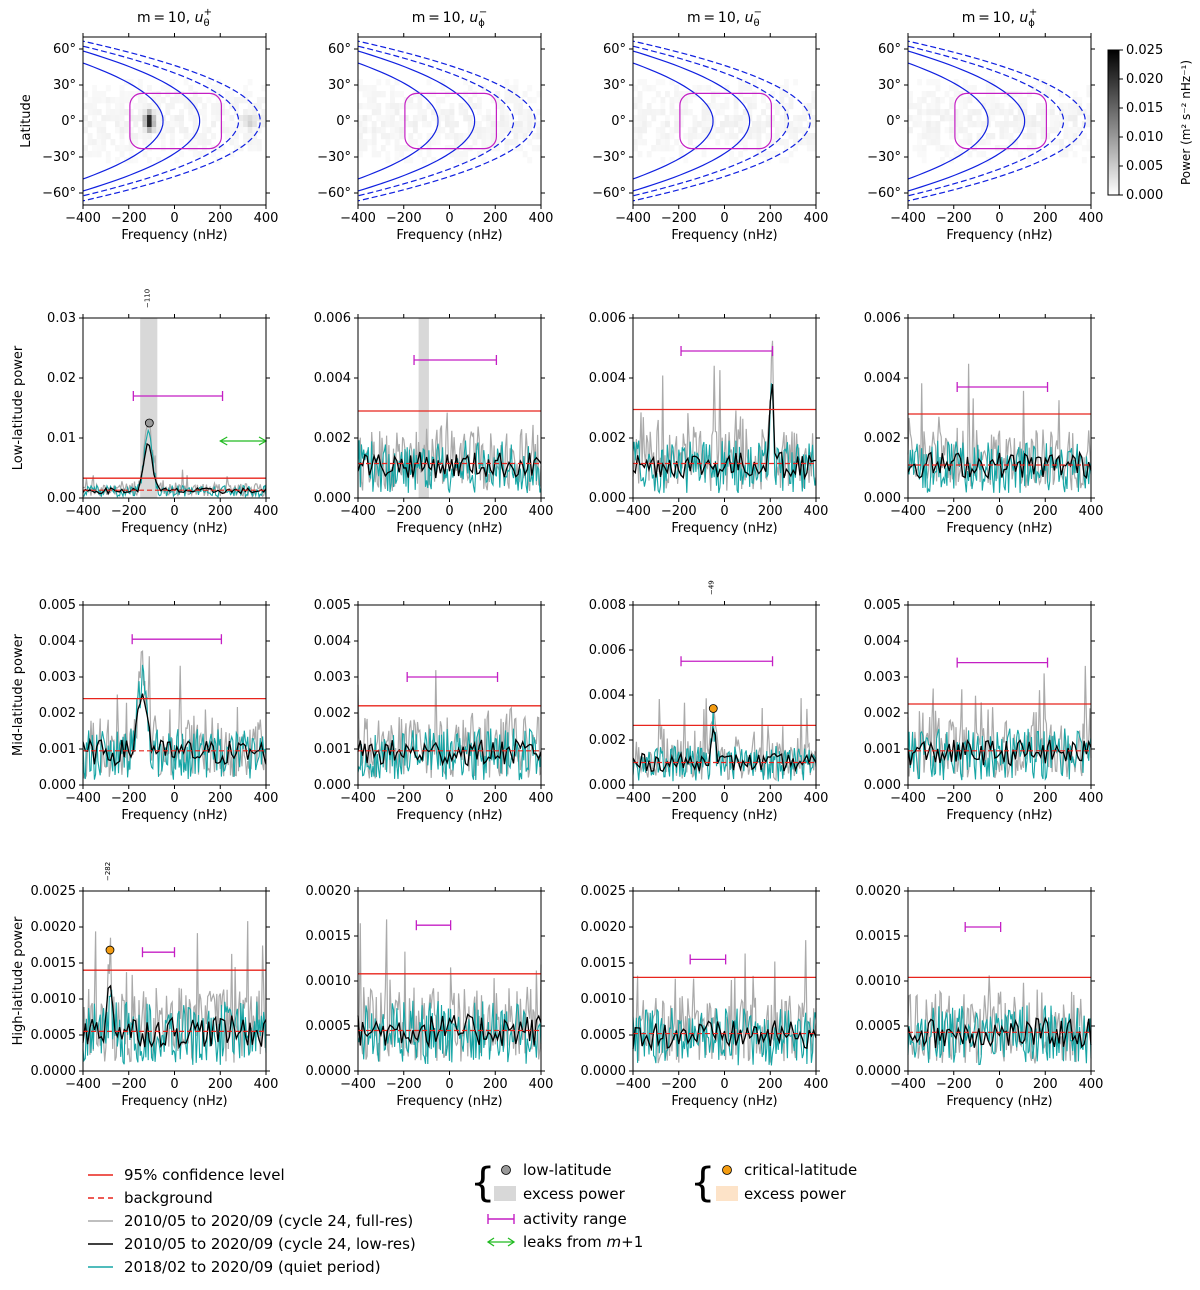  Describe the element at coordinates (204, 1175) in the screenshot. I see `legend-label-confidence: 95% confidence level` at that location.